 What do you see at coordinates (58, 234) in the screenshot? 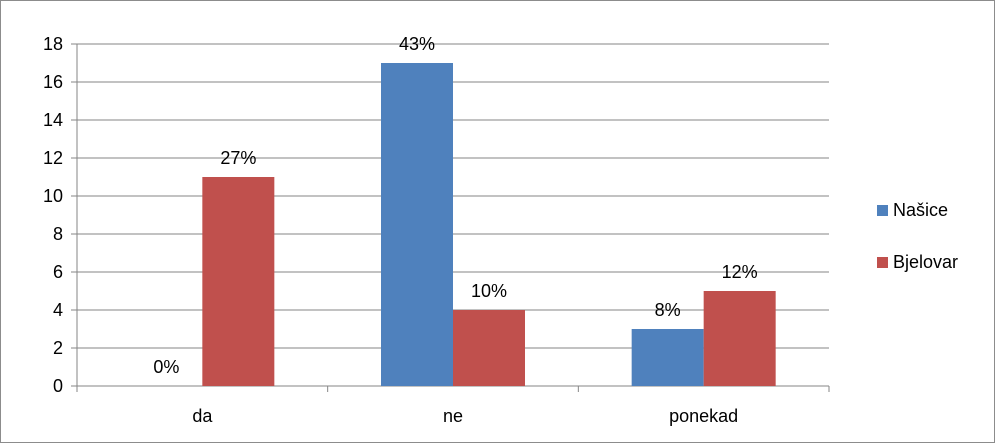
I see `y-tick-label: 8` at bounding box center [58, 234].